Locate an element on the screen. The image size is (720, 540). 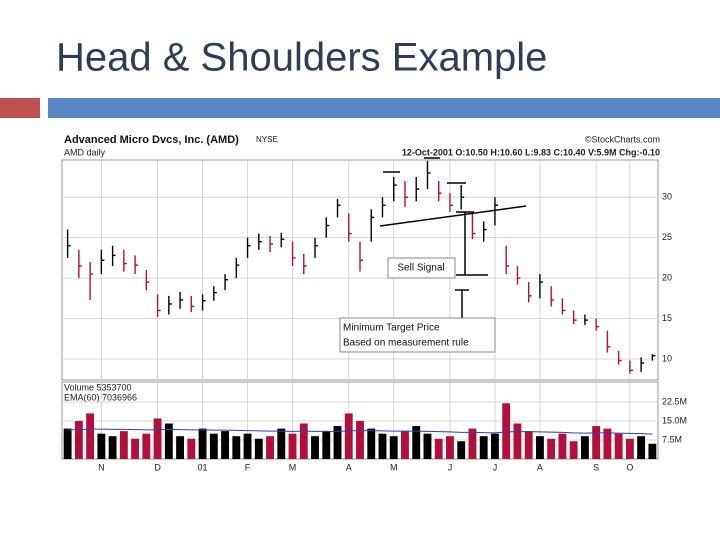
x-tick-label: S is located at coordinates (596, 467).